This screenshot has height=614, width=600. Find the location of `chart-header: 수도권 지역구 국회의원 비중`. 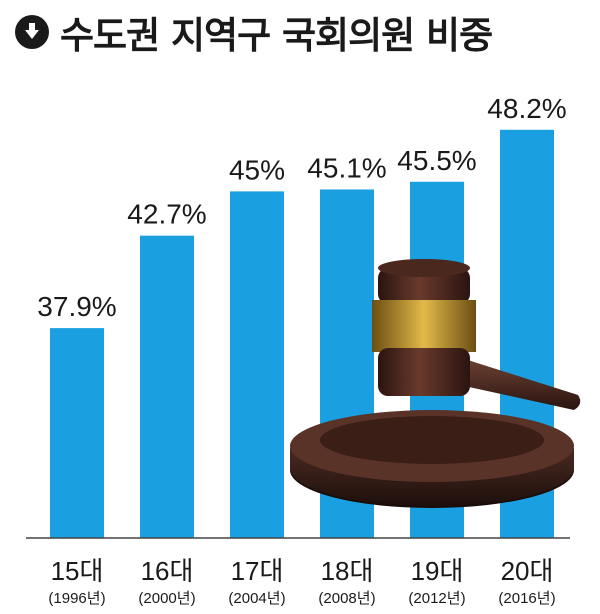

chart-header: 수도권 지역구 국회의원 비중 is located at coordinates (253, 32).